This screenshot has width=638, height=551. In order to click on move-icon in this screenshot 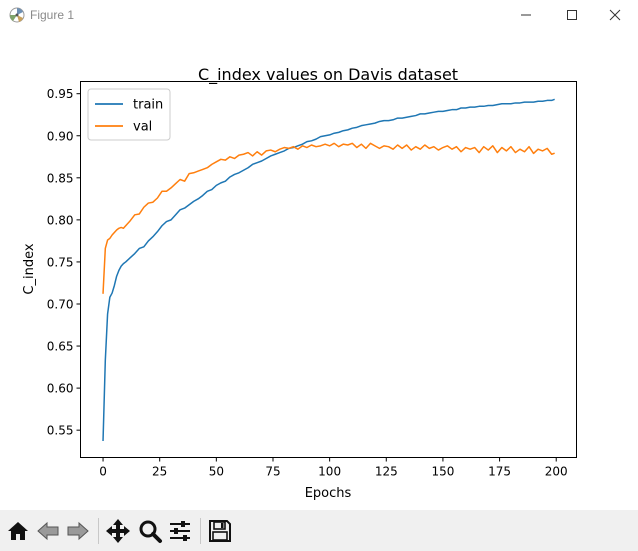, I will do `click(118, 531)`.